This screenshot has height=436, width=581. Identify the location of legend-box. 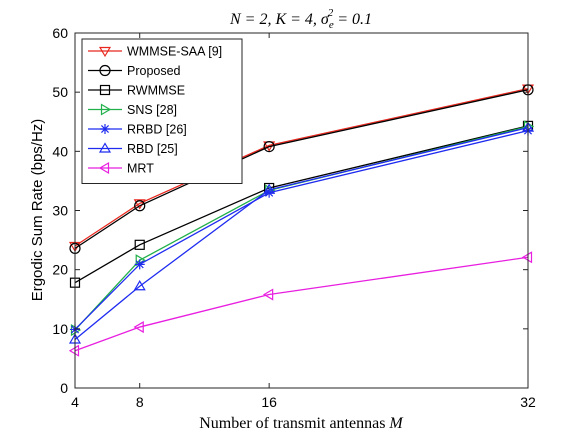
(162, 111).